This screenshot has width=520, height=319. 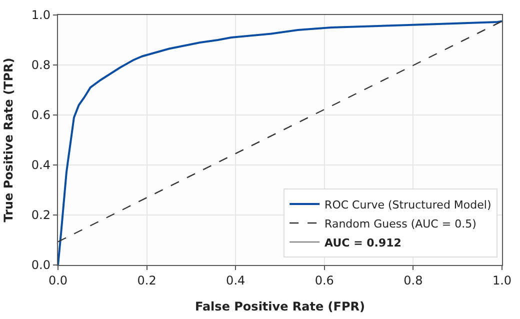 What do you see at coordinates (146, 281) in the screenshot?
I see `x-tick-label: 0.2` at bounding box center [146, 281].